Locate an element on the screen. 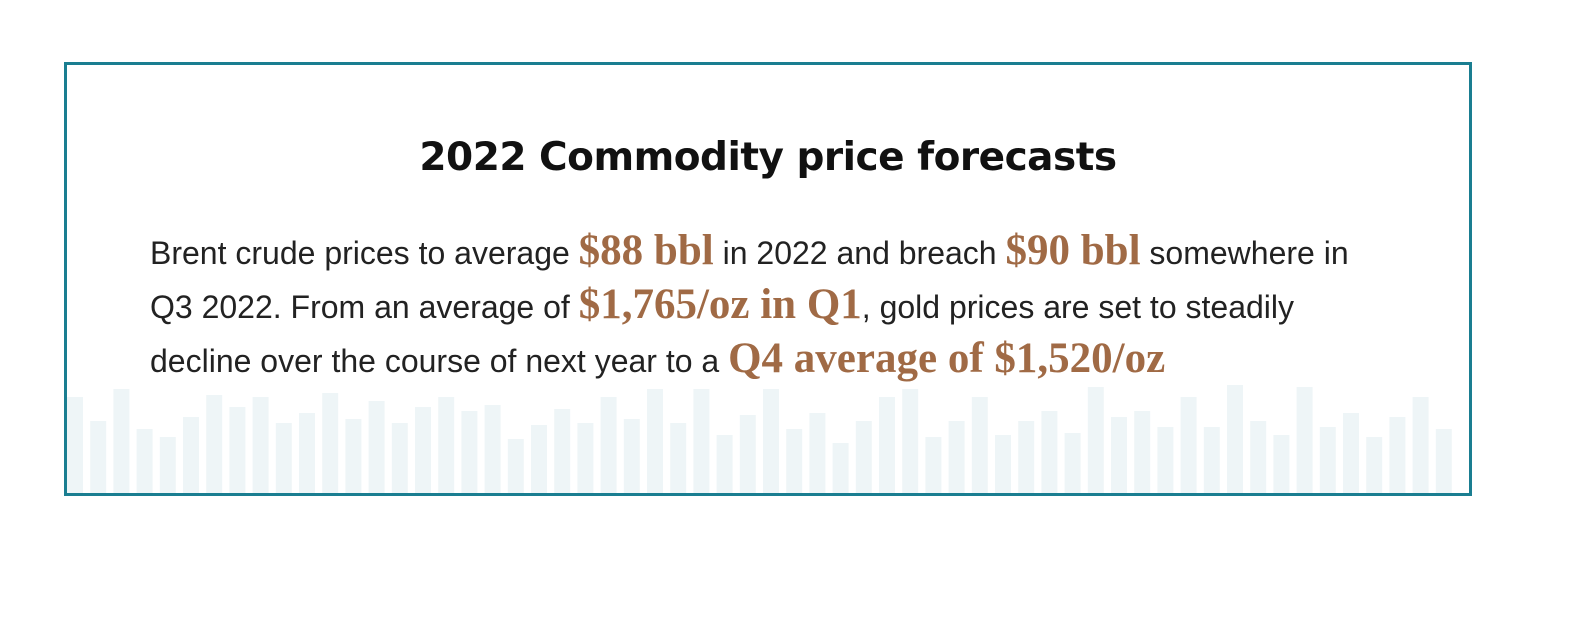 The width and height of the screenshot is (1594, 622). gold-q1-highlight: $1,765/oz in Q1 is located at coordinates (720, 304).